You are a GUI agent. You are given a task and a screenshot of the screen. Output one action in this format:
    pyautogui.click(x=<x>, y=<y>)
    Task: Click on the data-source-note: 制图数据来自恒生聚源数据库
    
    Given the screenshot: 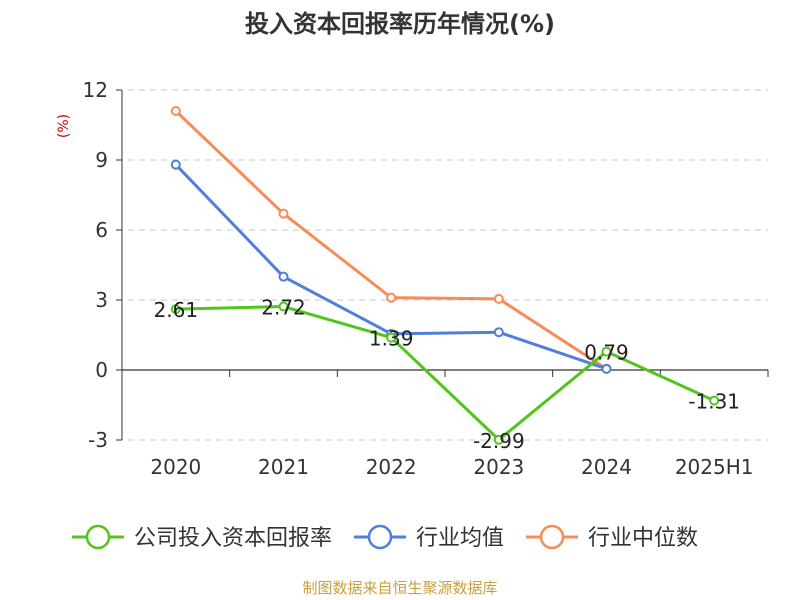 What is the action you would take?
    pyautogui.click(x=400, y=588)
    